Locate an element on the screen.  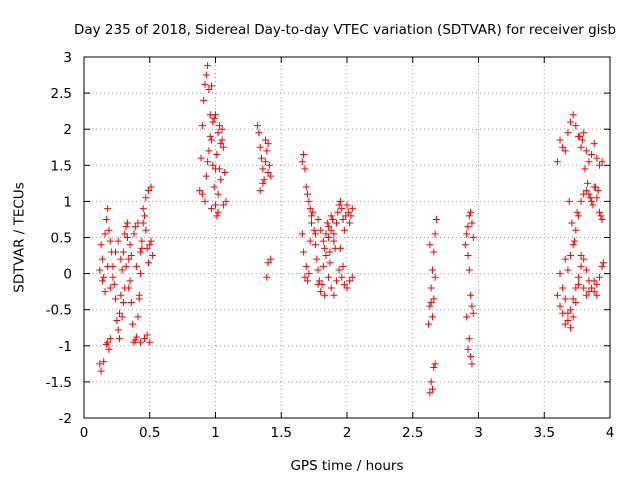
y-tick-label: 0 is located at coordinates (67, 275).